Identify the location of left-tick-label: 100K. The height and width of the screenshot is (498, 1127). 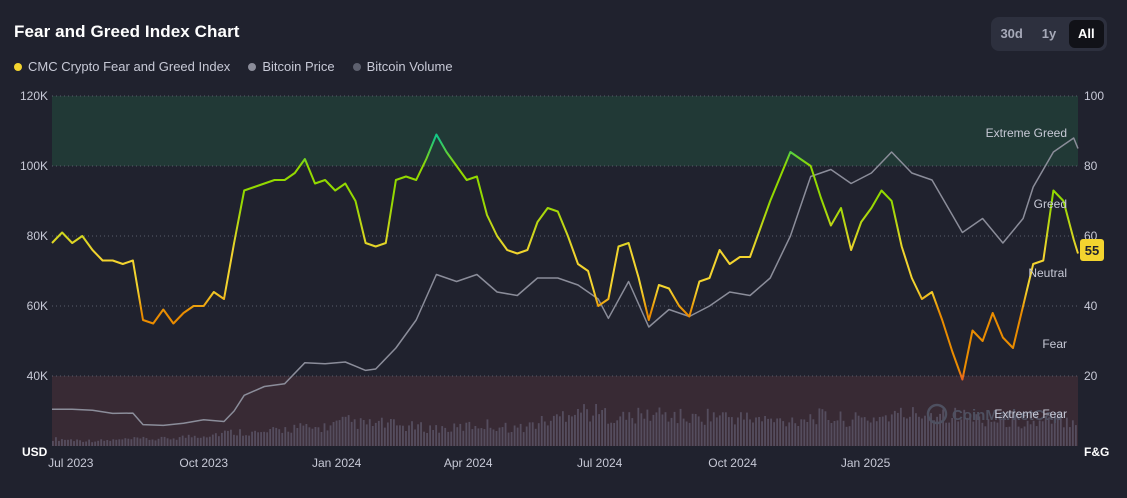
(34, 166).